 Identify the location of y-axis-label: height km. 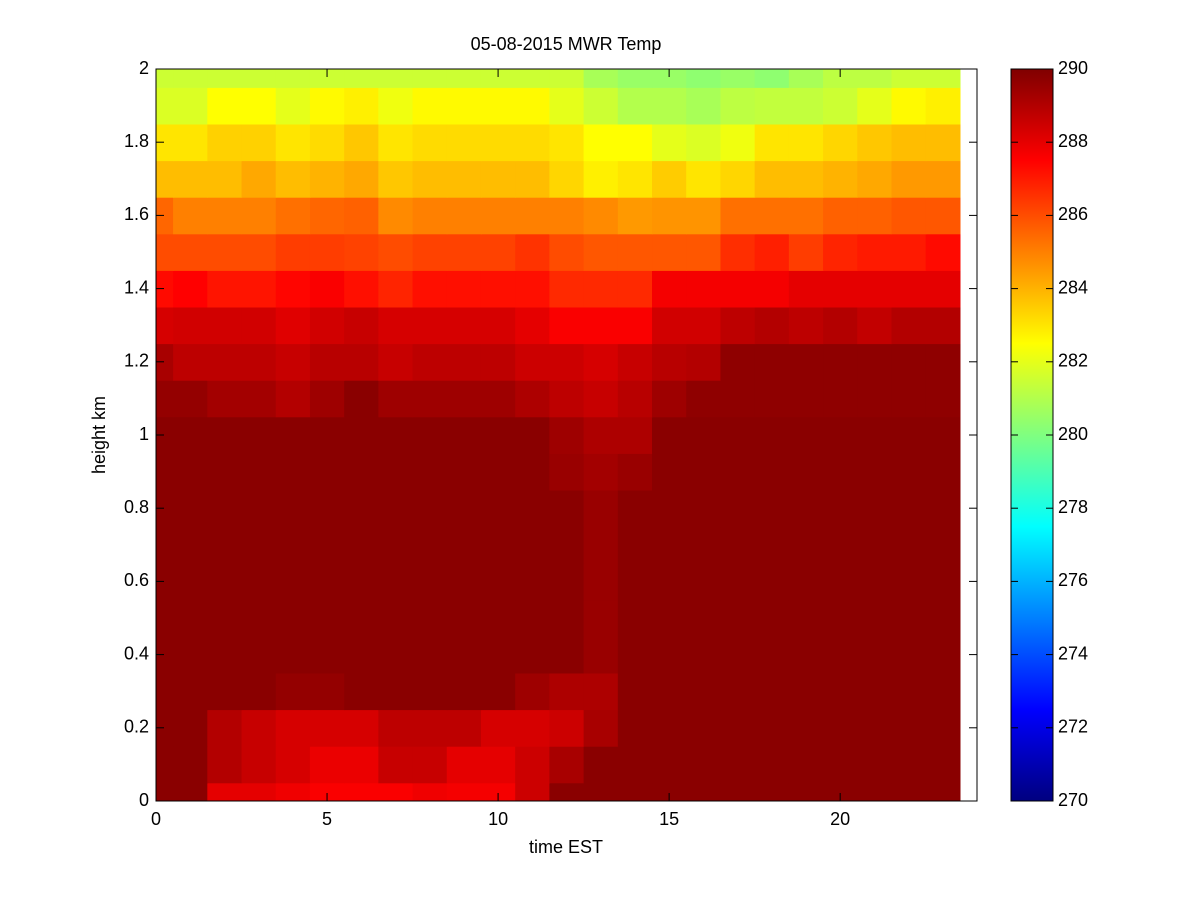
(99, 435).